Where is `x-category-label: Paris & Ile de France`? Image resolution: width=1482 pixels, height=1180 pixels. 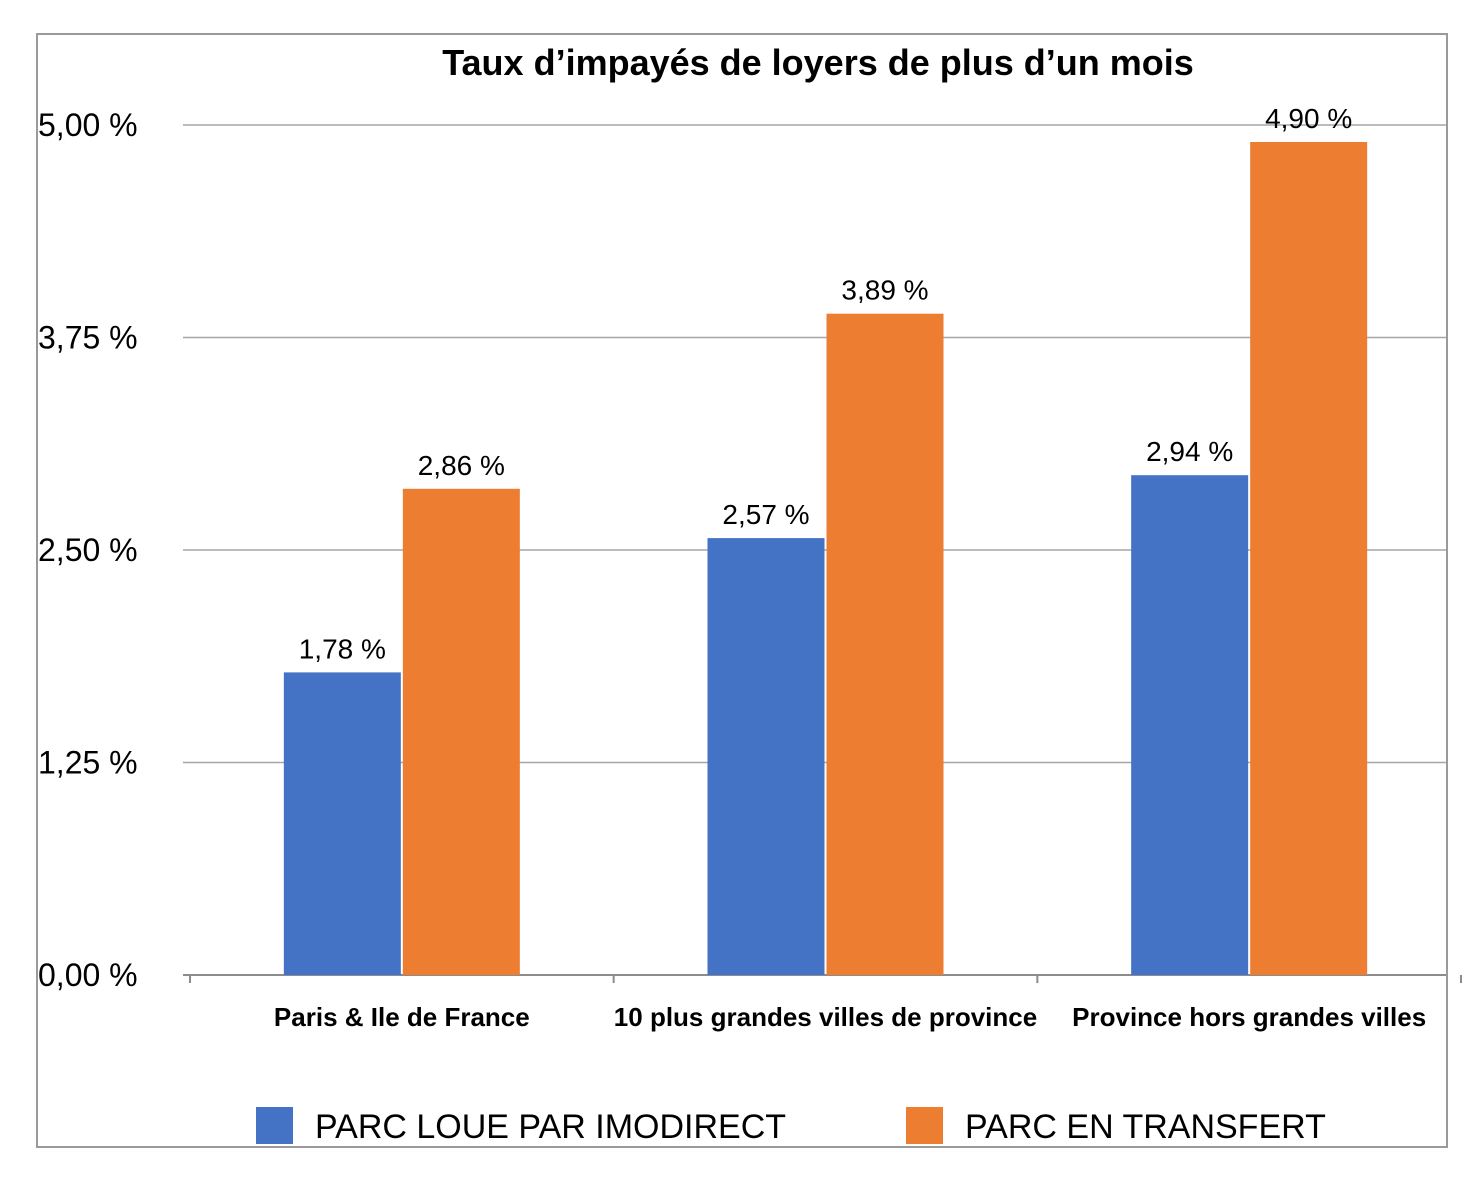 x-category-label: Paris & Ile de France is located at coordinates (402, 1017).